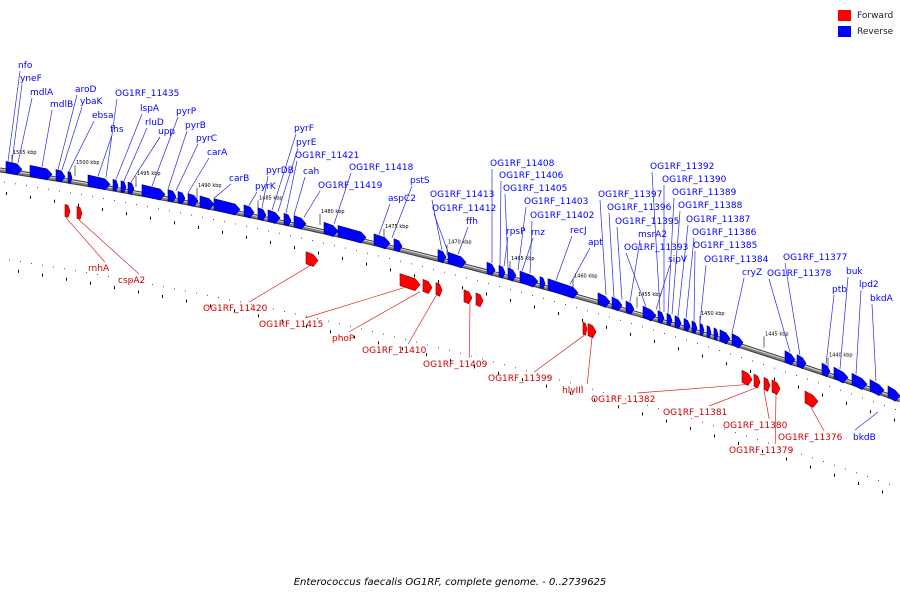  Describe the element at coordinates (222, 191) in the screenshot. I see `leader-carb` at that location.